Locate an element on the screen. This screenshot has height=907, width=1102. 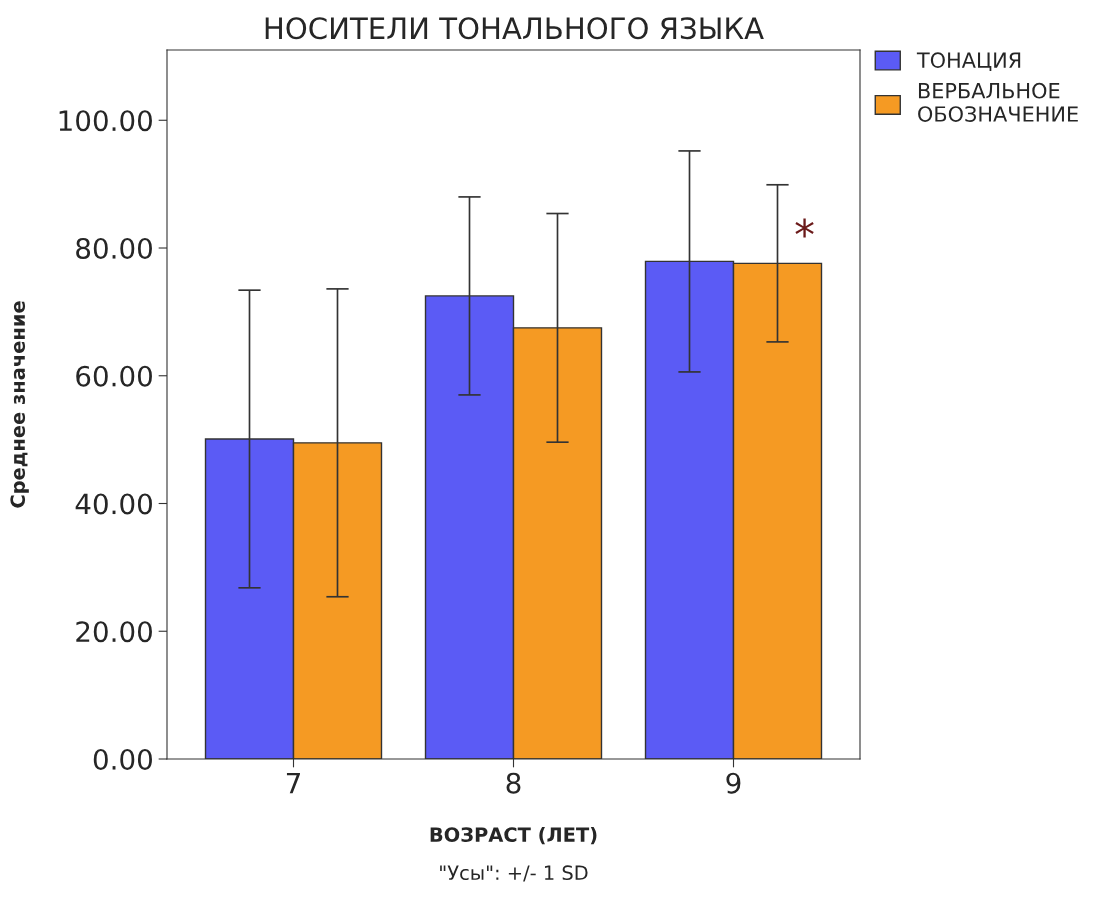
x-tick-label: 9 is located at coordinates (733, 783).